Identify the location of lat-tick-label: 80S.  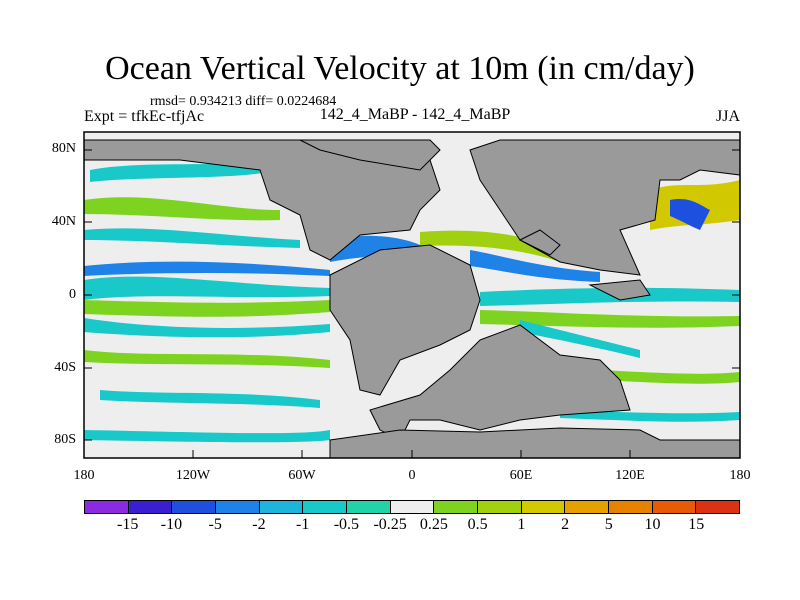
(65, 439).